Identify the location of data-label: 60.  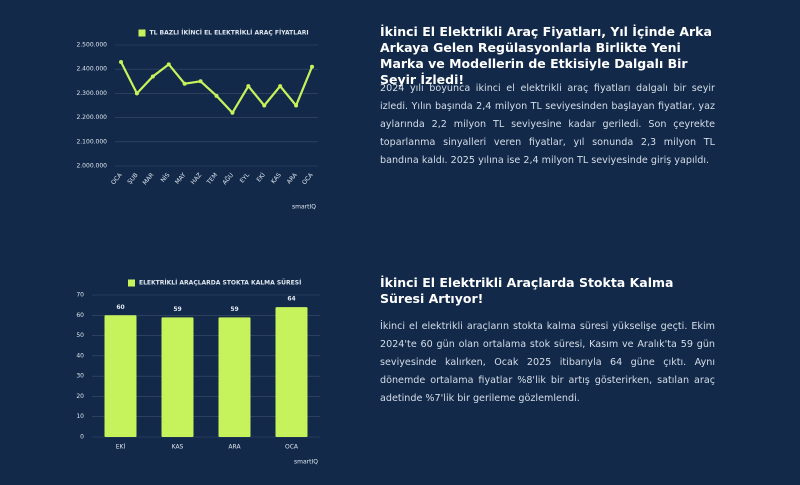
(120, 307).